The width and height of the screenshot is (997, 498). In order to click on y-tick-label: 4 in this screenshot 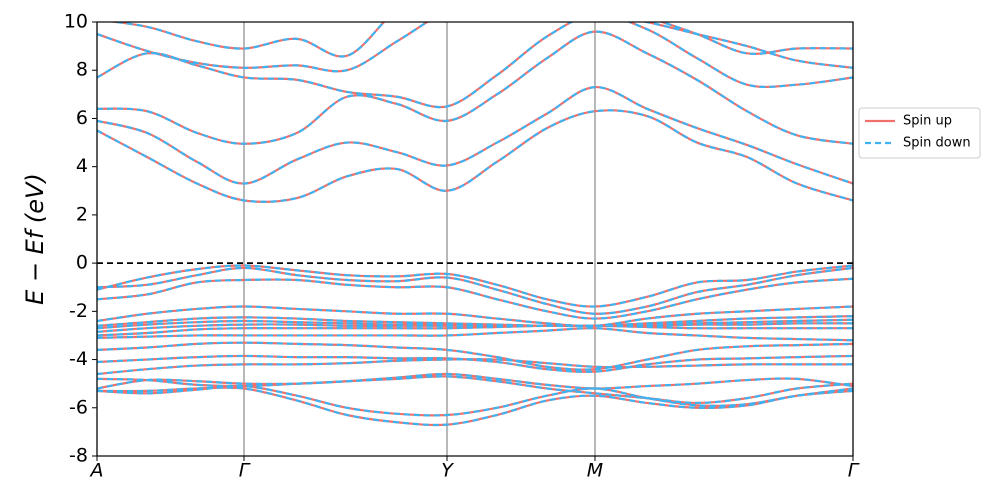, I will do `click(82, 166)`.